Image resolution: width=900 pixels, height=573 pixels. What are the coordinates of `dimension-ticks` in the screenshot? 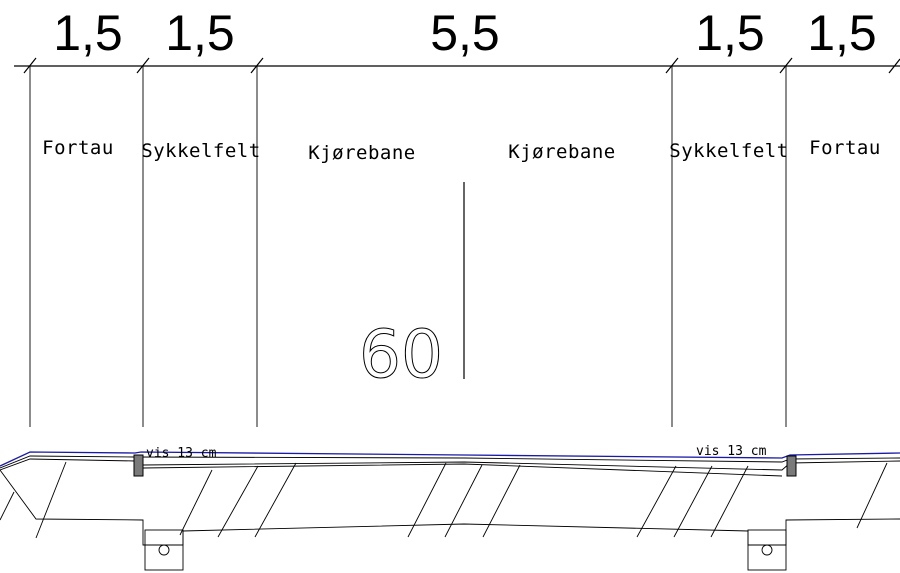 It's located at (461, 65).